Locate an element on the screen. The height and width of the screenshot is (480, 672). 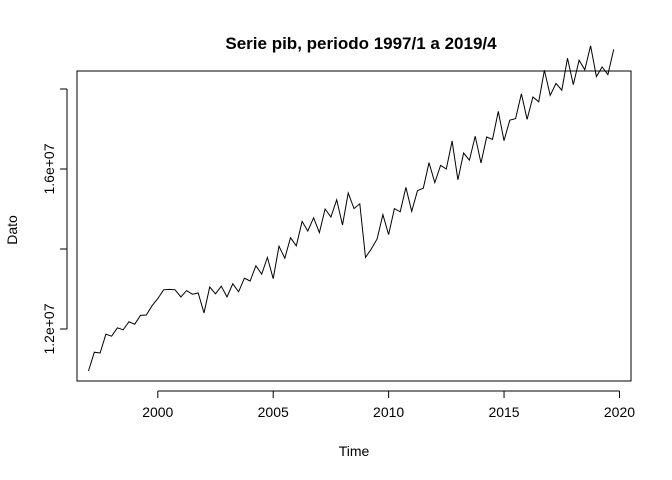
y-tick-label: 1.2e+07 is located at coordinates (49, 328).